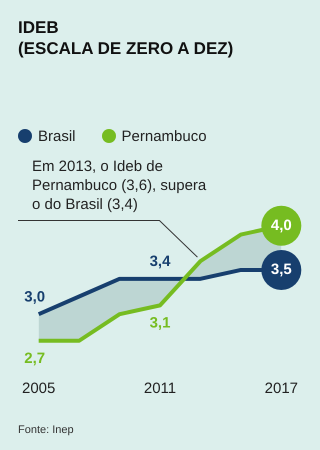  I want to click on legend-label: Pernambuco, so click(163, 136).